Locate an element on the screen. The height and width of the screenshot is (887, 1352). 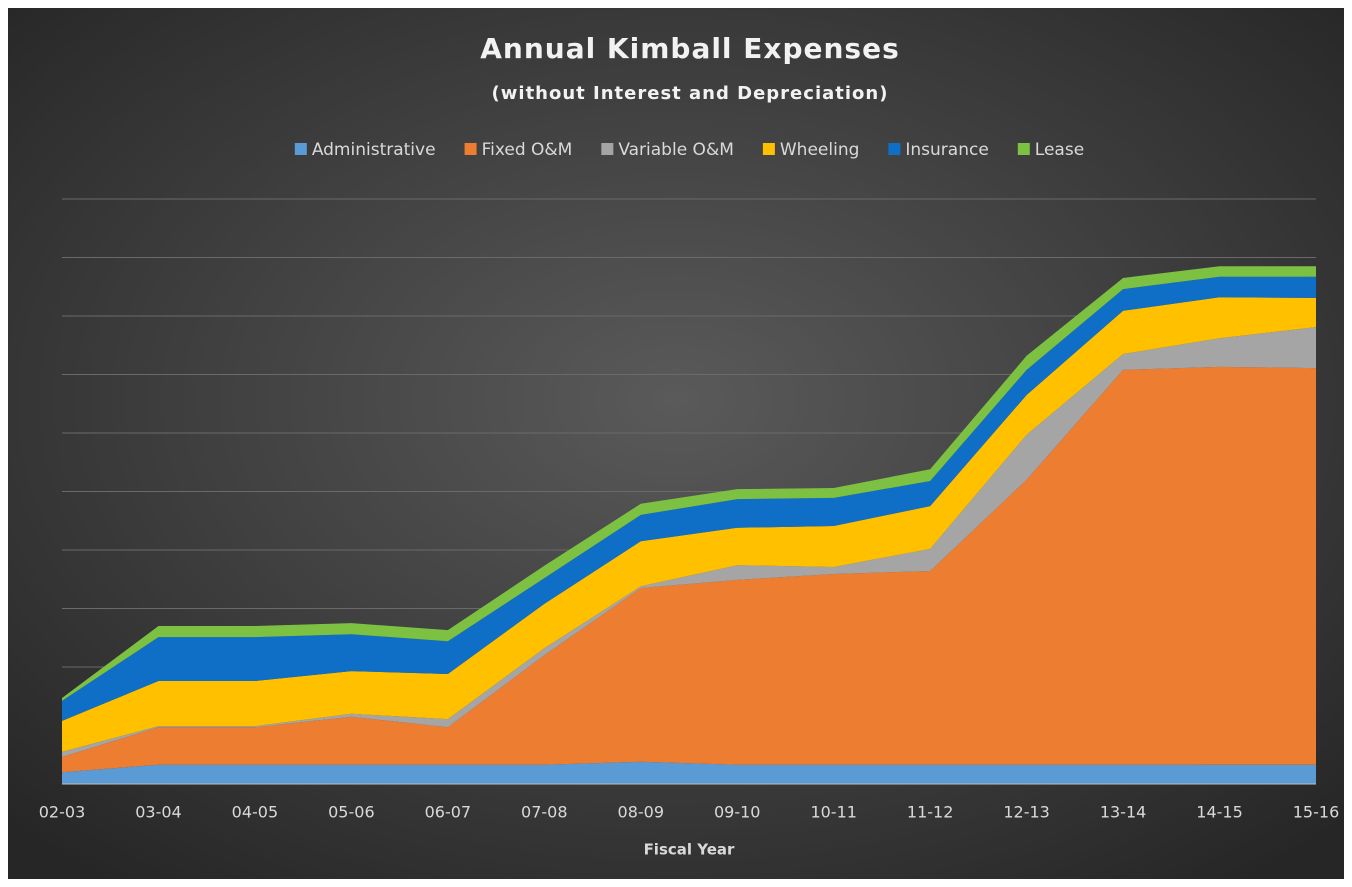
x-tick-label: 04-05 is located at coordinates (255, 812).